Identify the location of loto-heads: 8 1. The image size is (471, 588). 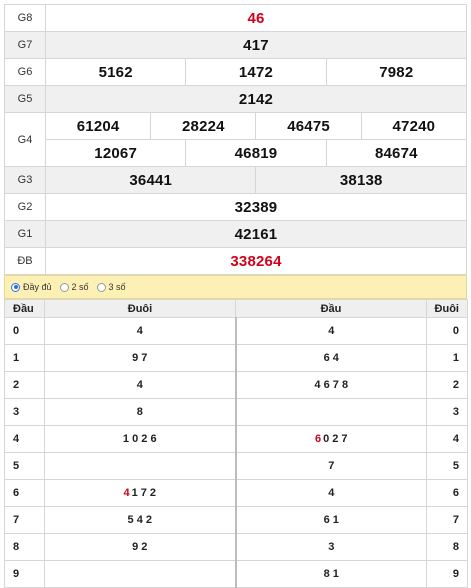
(331, 574).